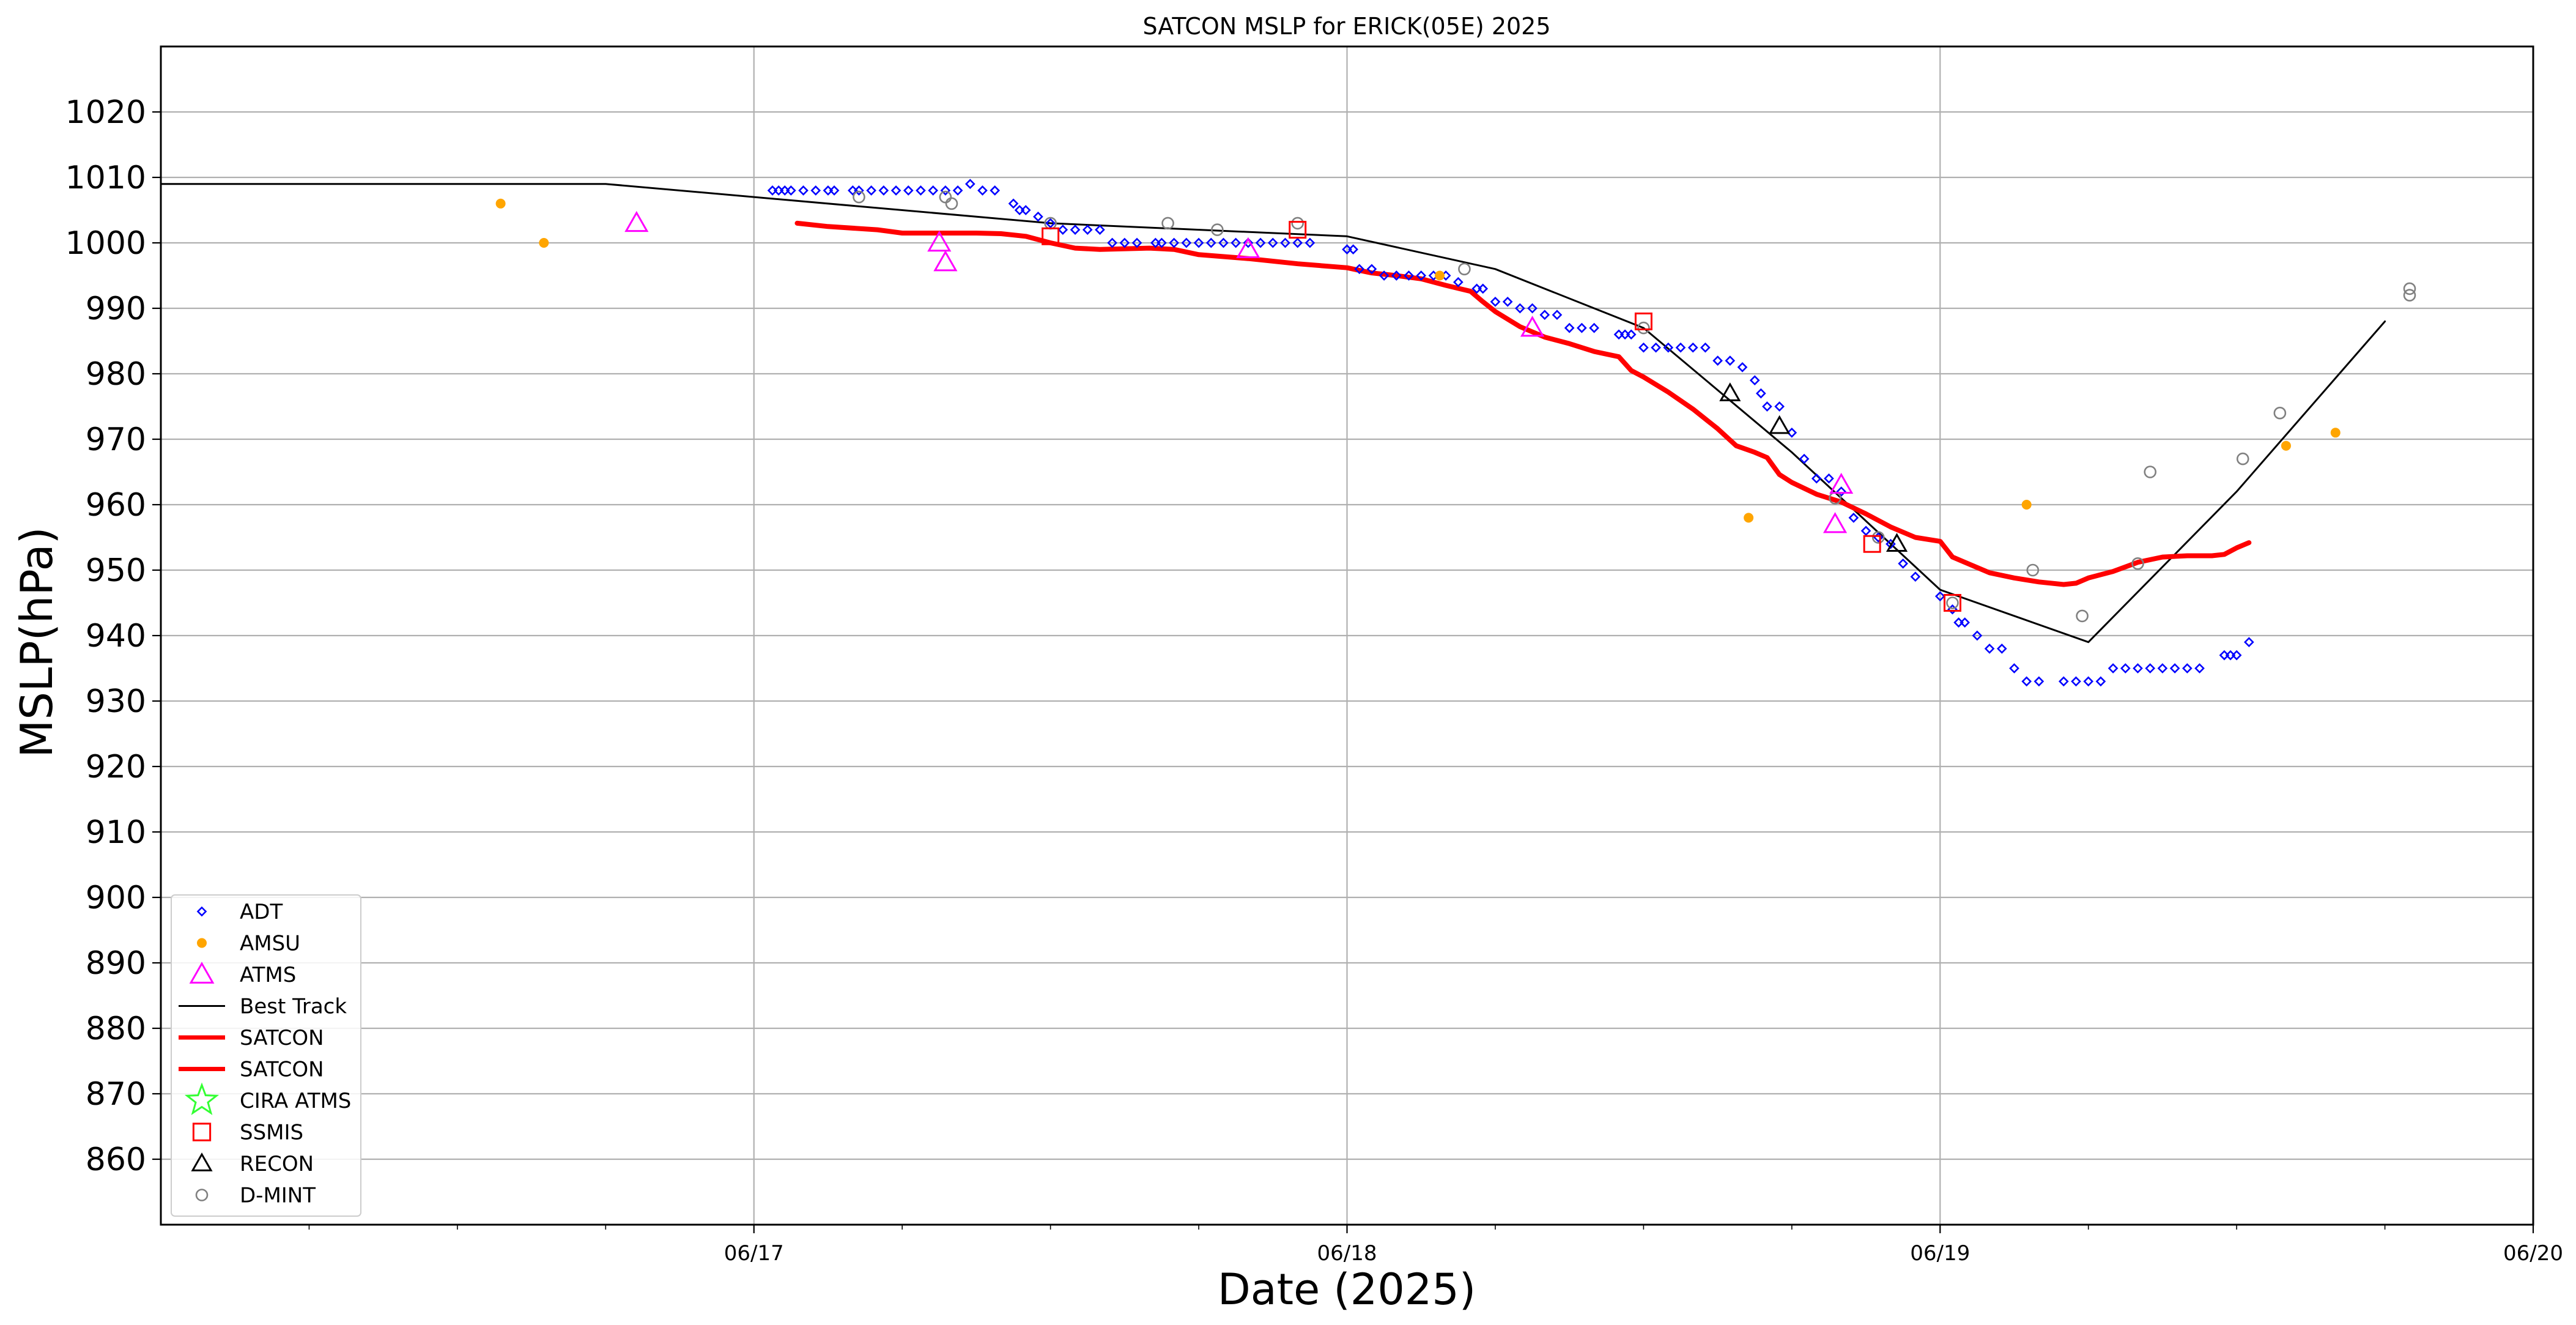  What do you see at coordinates (116, 505) in the screenshot?
I see `y-tick-label: 960` at bounding box center [116, 505].